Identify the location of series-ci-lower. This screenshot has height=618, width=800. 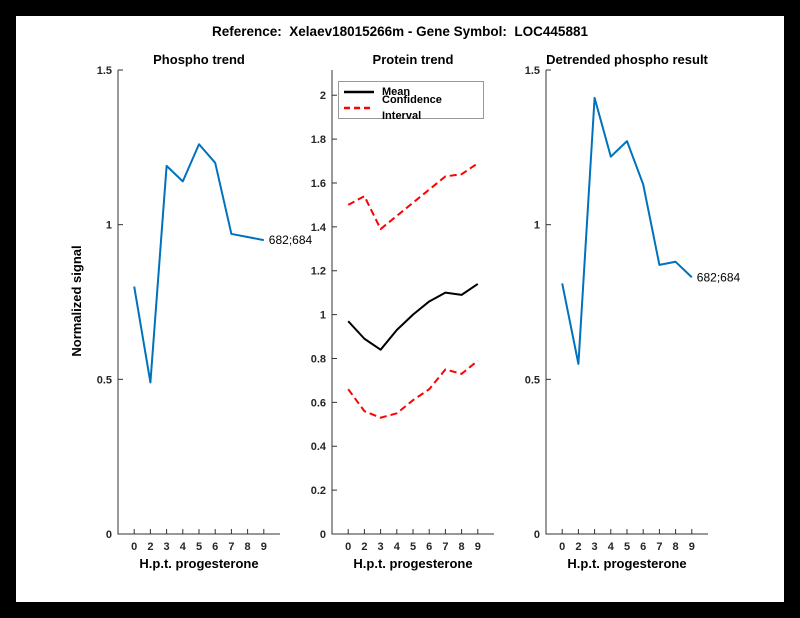
(413, 389).